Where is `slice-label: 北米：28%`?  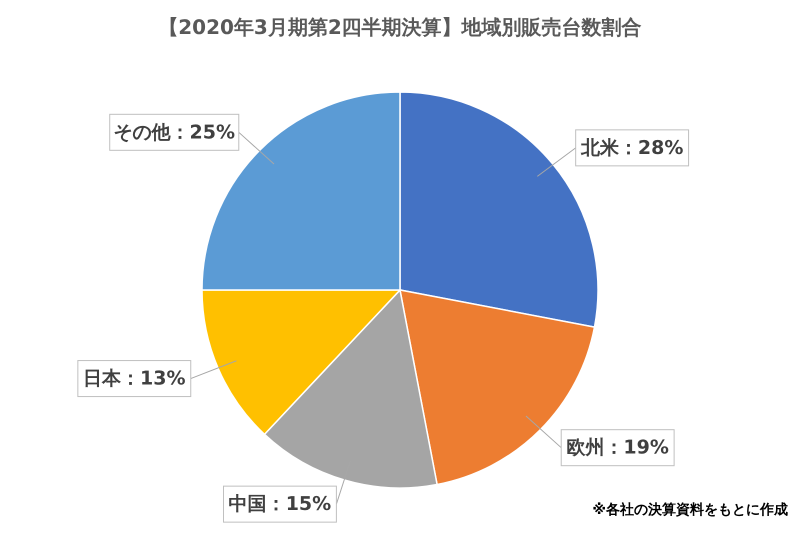
slice-label: 北米：28% is located at coordinates (632, 147).